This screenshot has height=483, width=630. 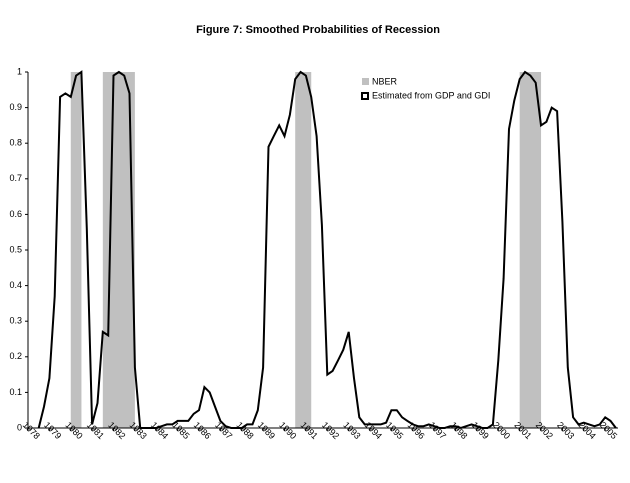 I want to click on x-tick-label: 1993, so click(x=351, y=430).